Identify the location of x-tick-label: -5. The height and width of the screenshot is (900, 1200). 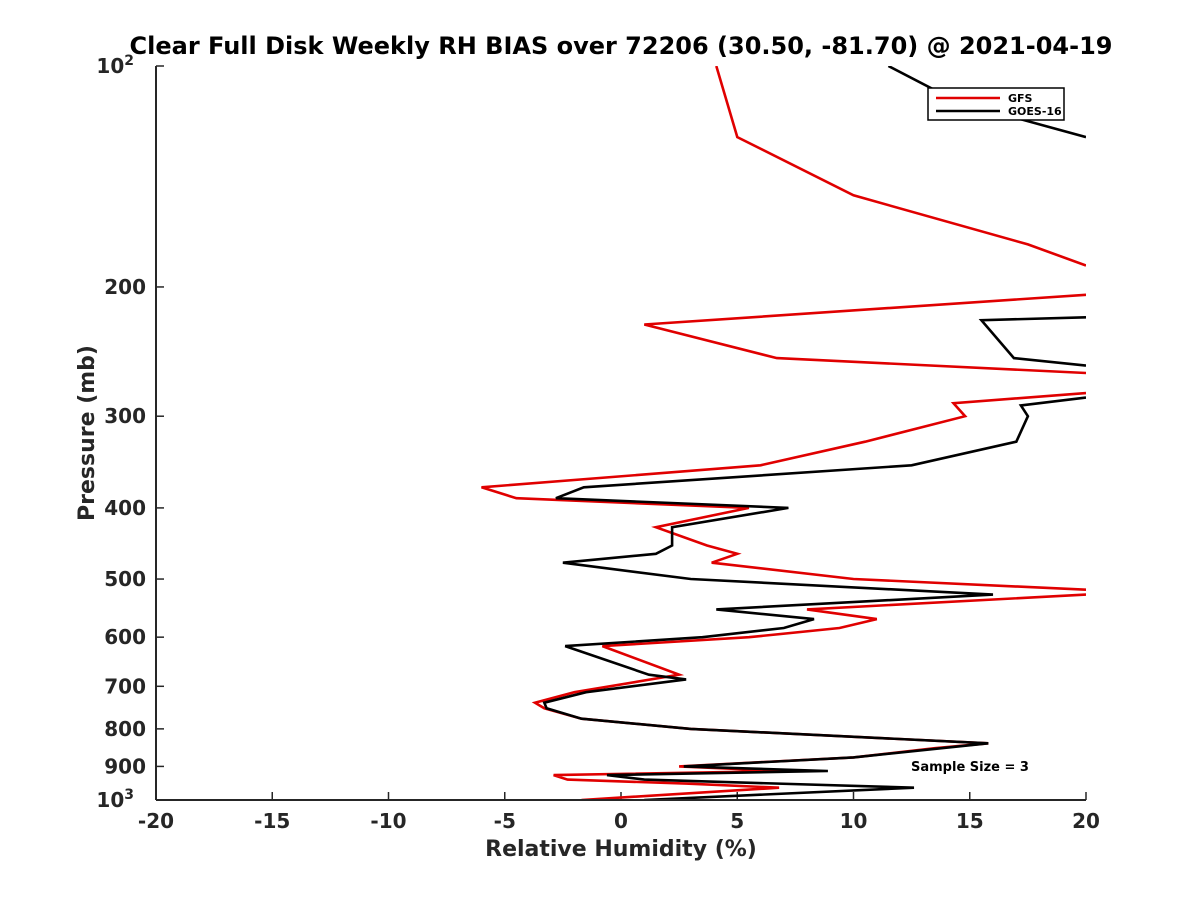
(505, 821).